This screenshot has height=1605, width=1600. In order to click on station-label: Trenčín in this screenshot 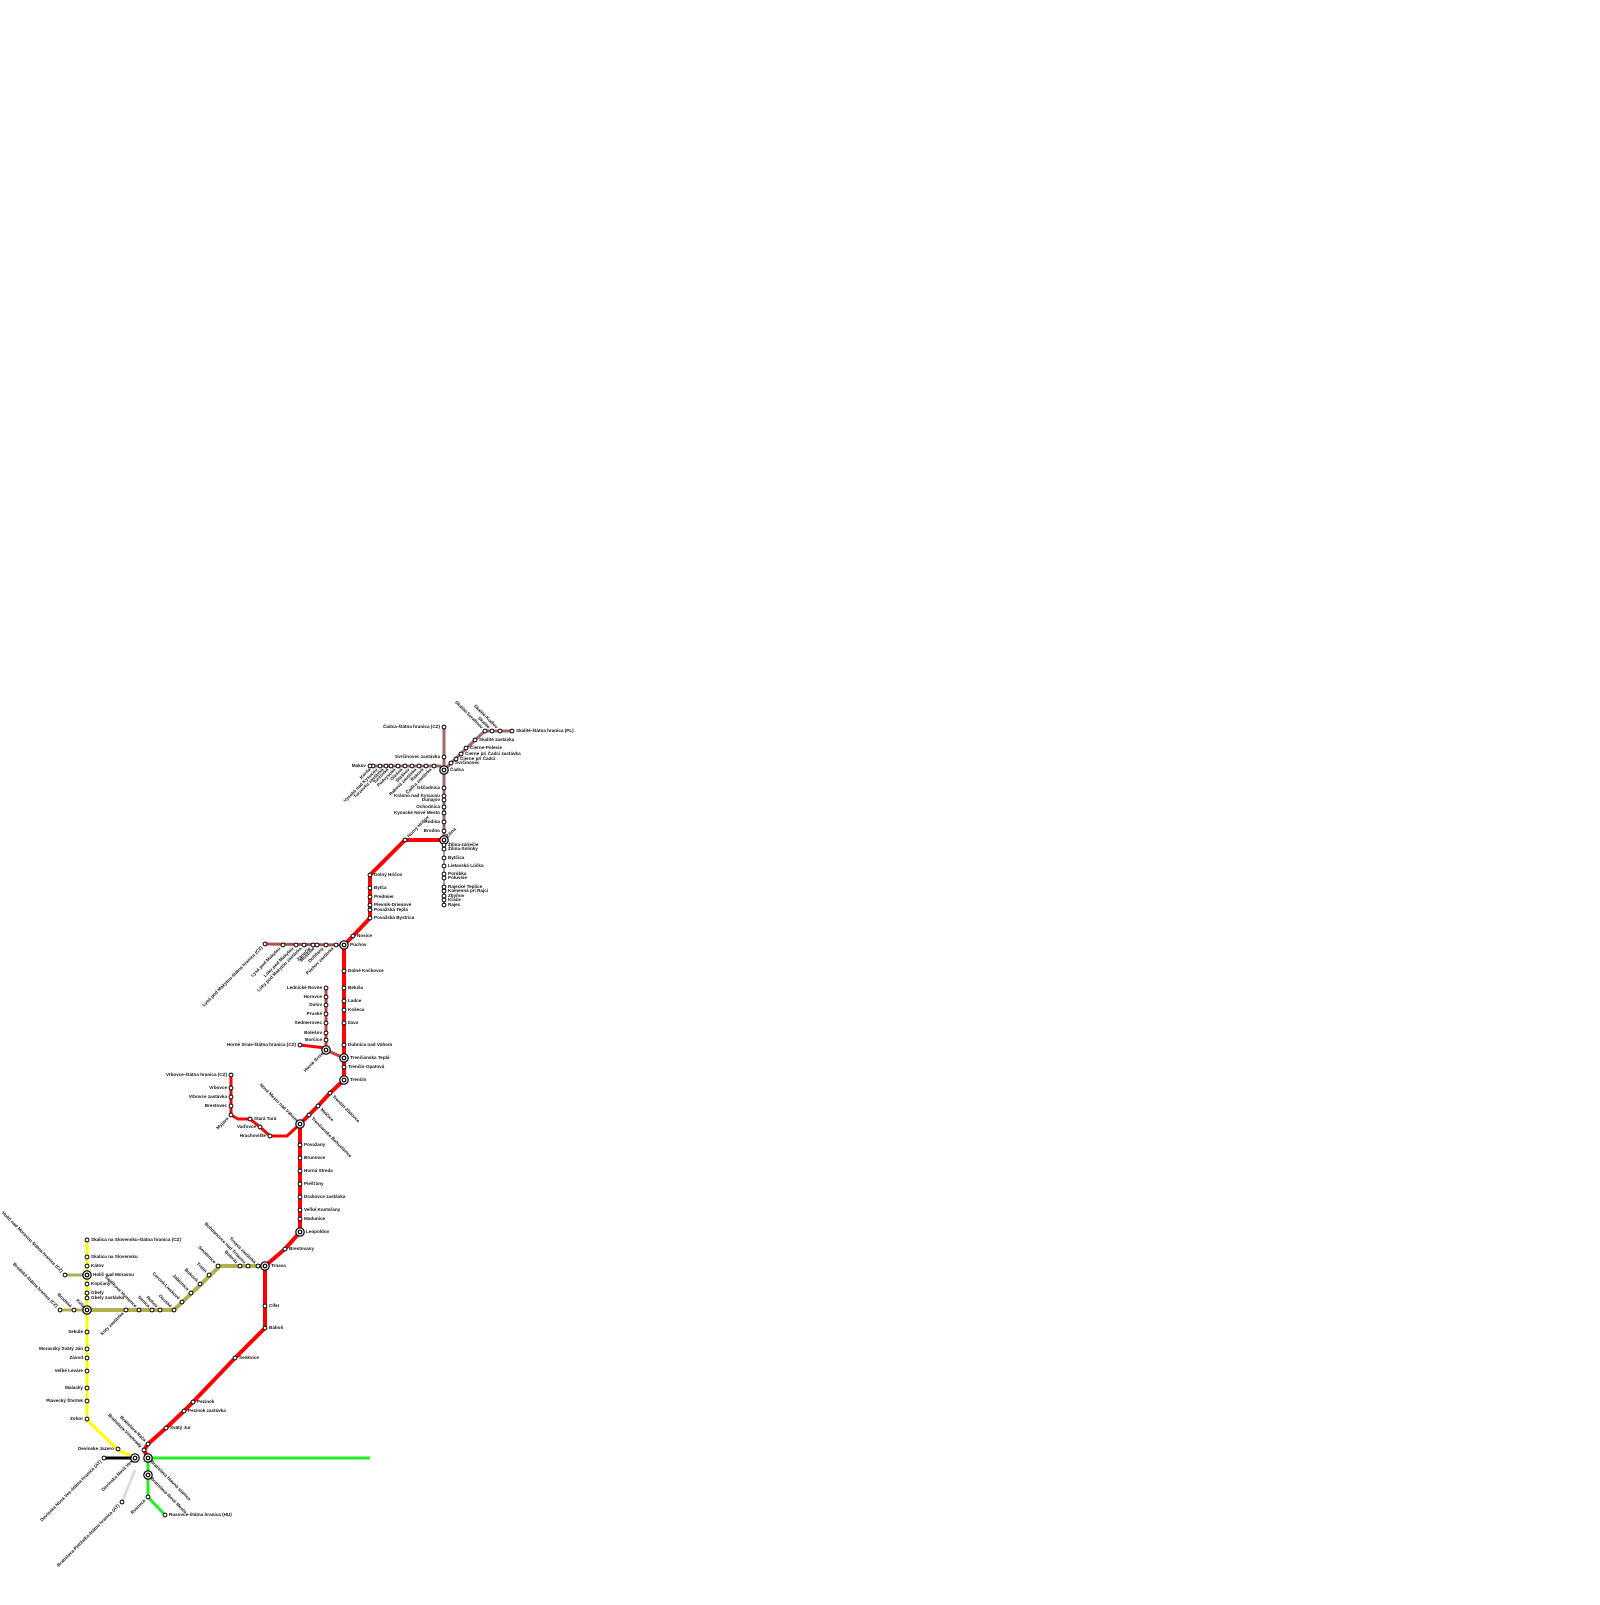, I will do `click(358, 1079)`.